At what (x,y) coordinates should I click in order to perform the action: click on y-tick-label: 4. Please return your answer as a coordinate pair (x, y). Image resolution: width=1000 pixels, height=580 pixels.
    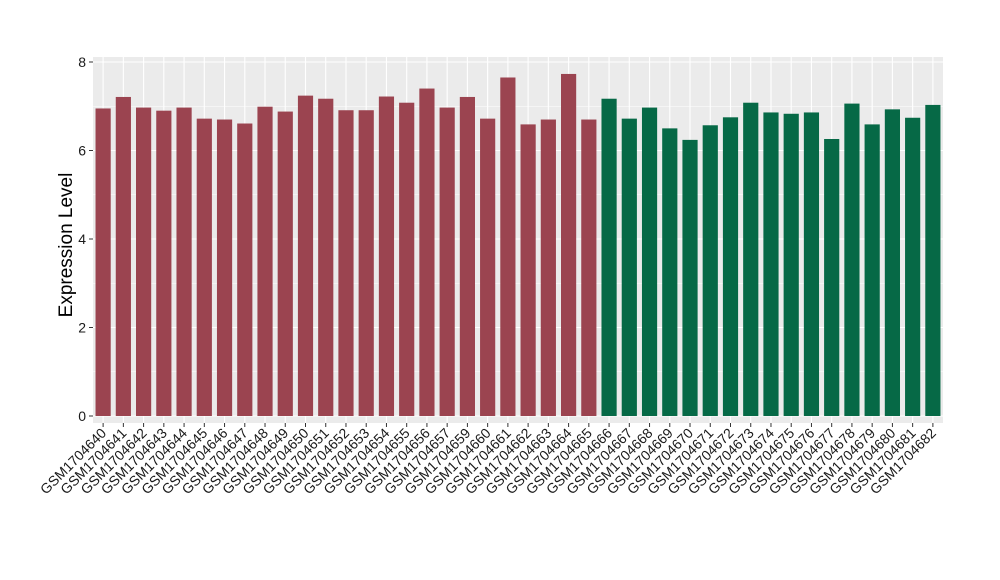
    Looking at the image, I should click on (82, 239).